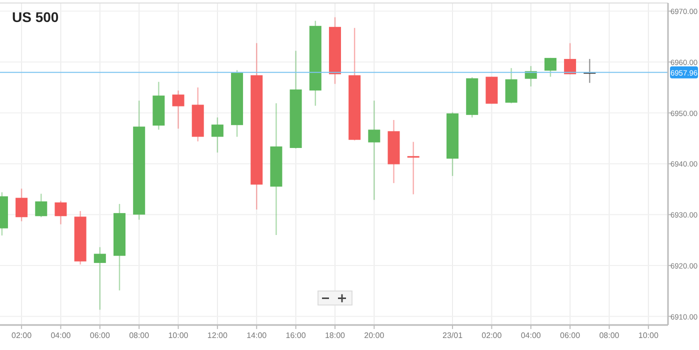 The width and height of the screenshot is (699, 350). Describe the element at coordinates (335, 335) in the screenshot. I see `x-tick-label: 18:00` at that location.